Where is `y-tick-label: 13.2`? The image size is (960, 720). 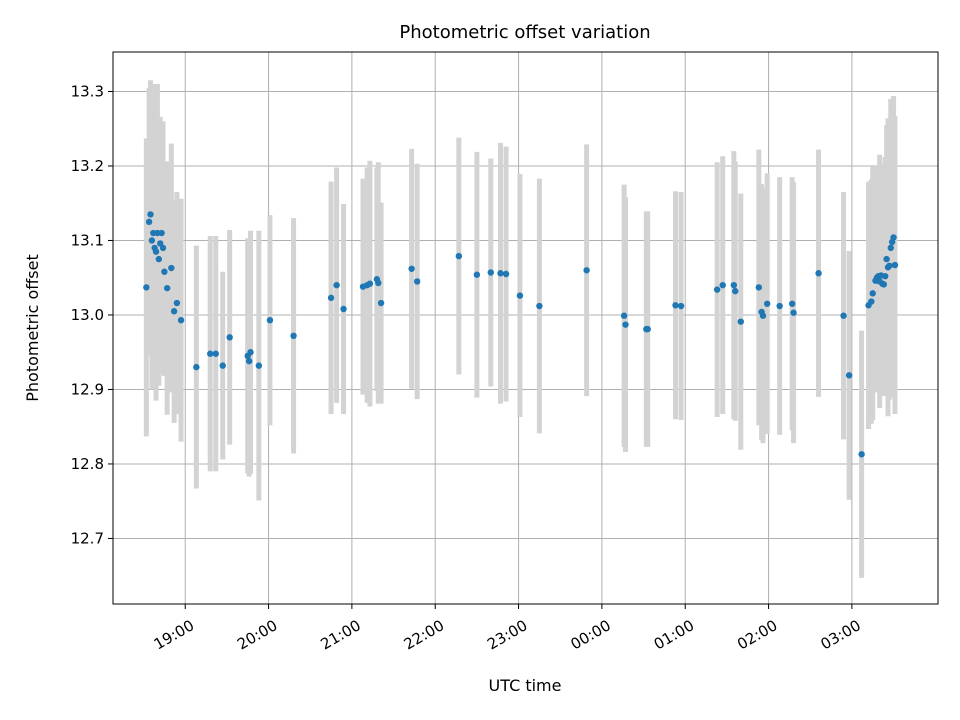
y-tick-label: 13.2 is located at coordinates (87, 166).